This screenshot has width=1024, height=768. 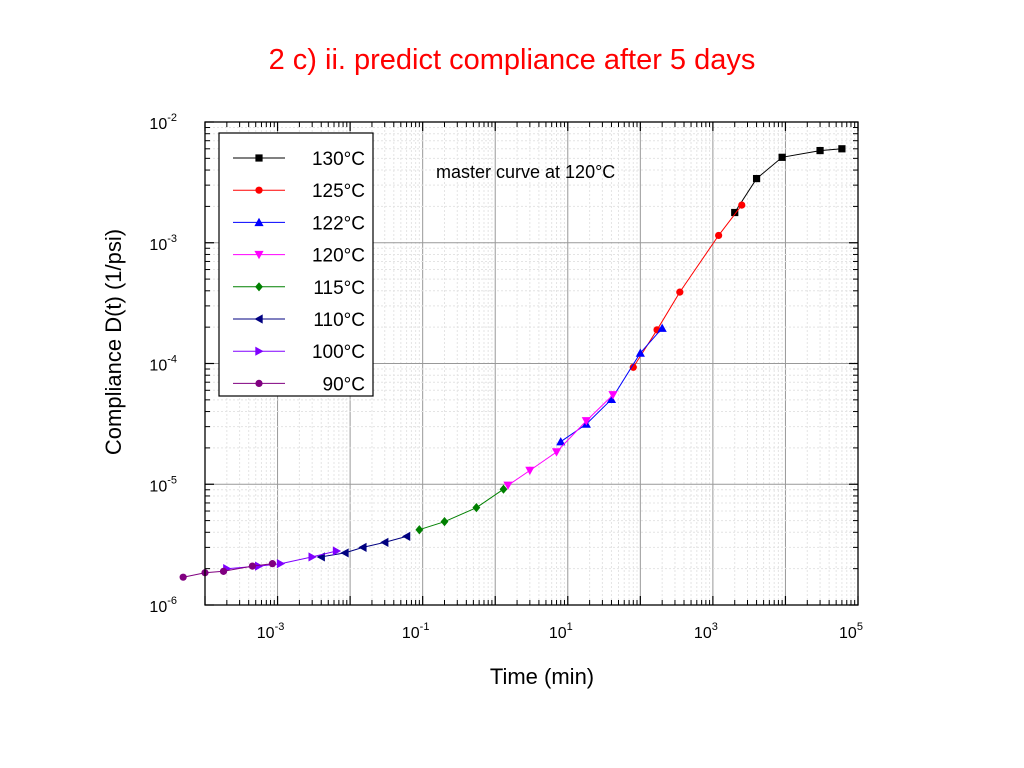 I want to click on x-tick-label: 10⁵, so click(x=851, y=631).